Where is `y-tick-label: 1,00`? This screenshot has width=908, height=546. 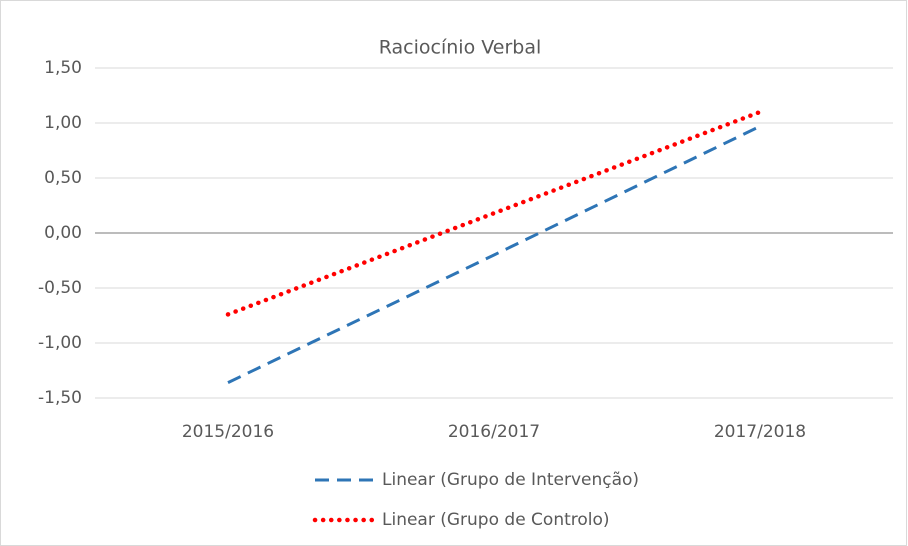
y-tick-label: 1,00 is located at coordinates (63, 123).